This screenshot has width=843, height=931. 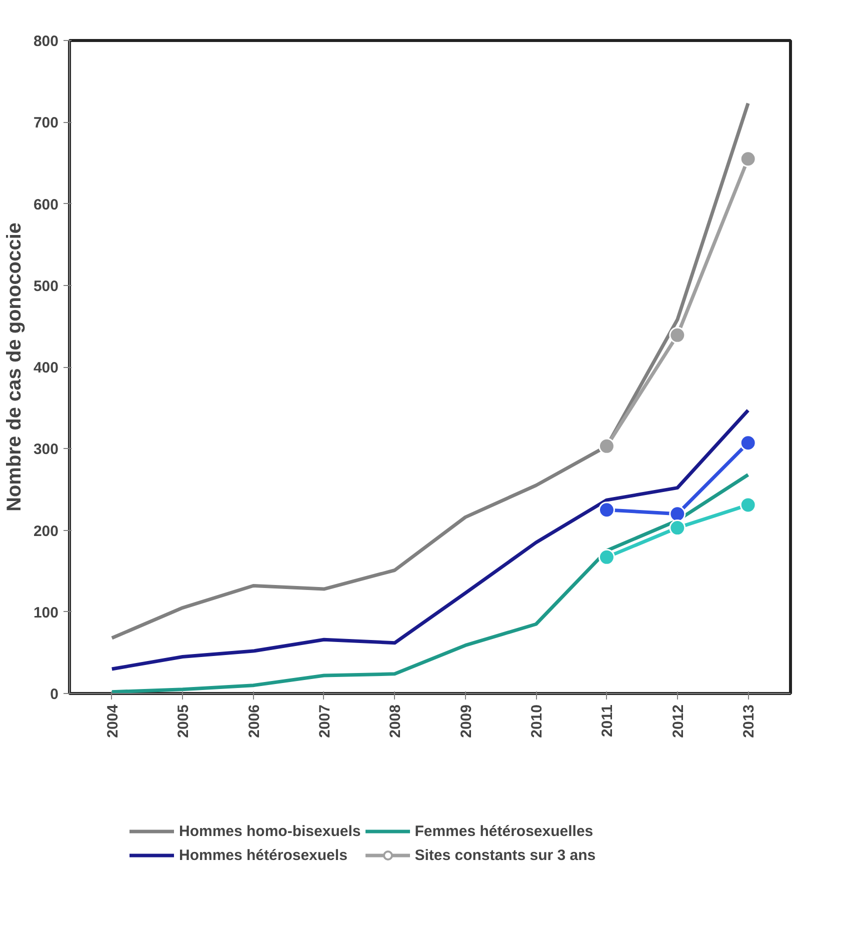 What do you see at coordinates (46, 449) in the screenshot?
I see `y-tick-label: 300` at bounding box center [46, 449].